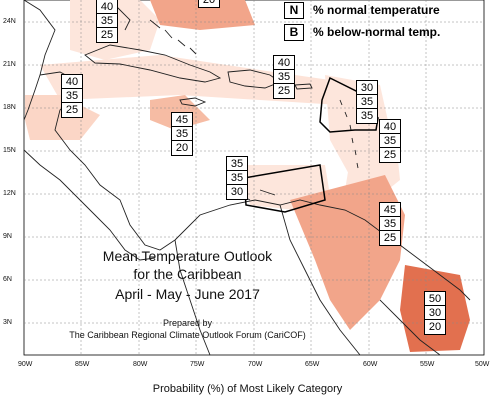 This screenshot has height=400, width=495. Describe the element at coordinates (82, 364) in the screenshot. I see `lon-label: 85W` at that location.